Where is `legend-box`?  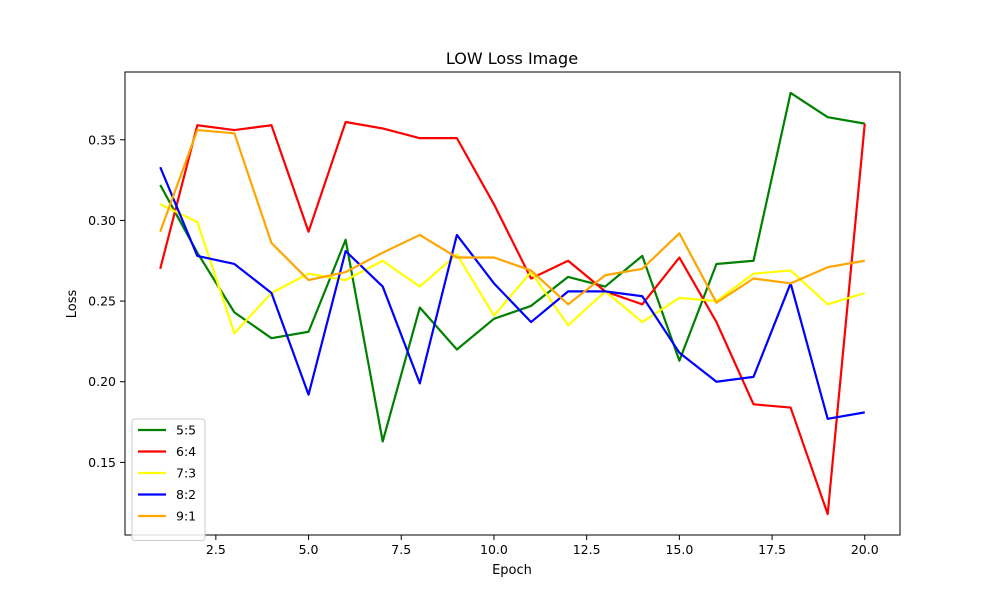 legend-box is located at coordinates (168, 479).